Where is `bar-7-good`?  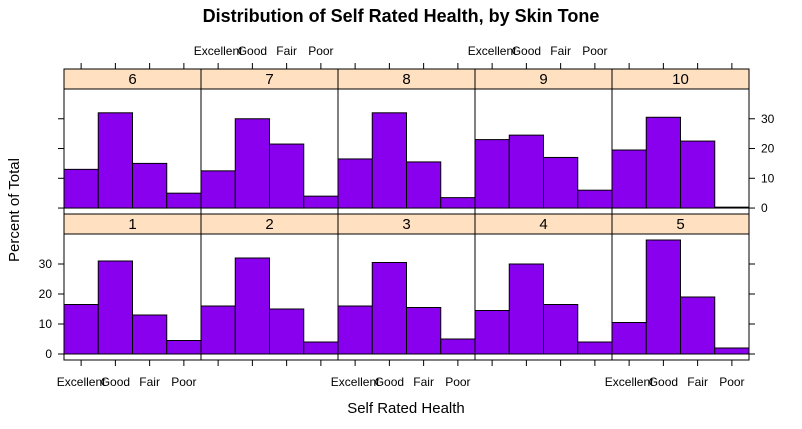
bar-7-good is located at coordinates (252, 163).